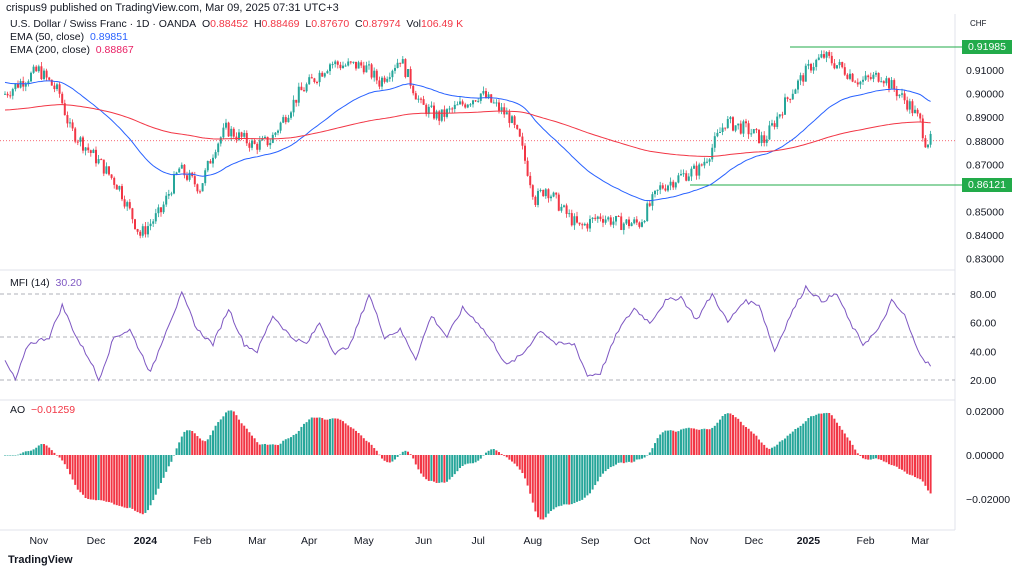 The width and height of the screenshot is (1024, 571). What do you see at coordinates (590, 541) in the screenshot?
I see `time-axis-label: Sep` at bounding box center [590, 541].